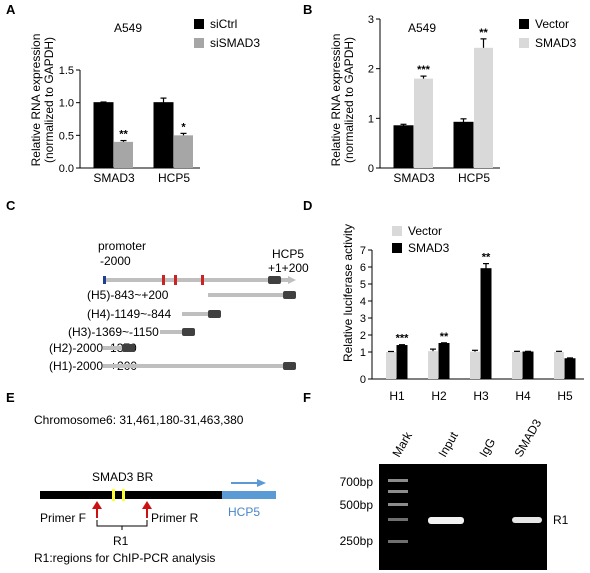 Image resolution: width=590 pixels, height=573 pixels. Describe the element at coordinates (552, 24) in the screenshot. I see `chart-b-legend-label: Vector` at that location.